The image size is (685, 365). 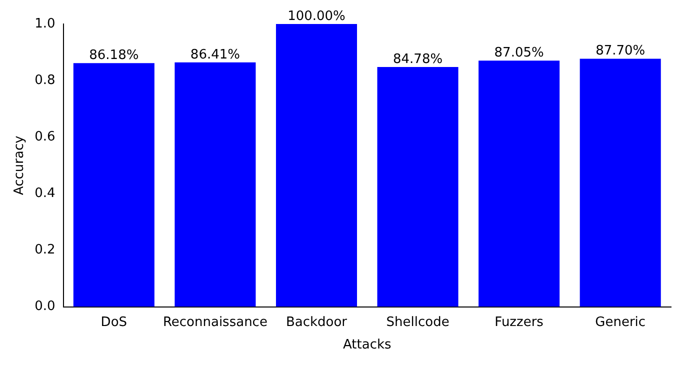 I want to click on data-label: 84.78%, so click(x=417, y=59).